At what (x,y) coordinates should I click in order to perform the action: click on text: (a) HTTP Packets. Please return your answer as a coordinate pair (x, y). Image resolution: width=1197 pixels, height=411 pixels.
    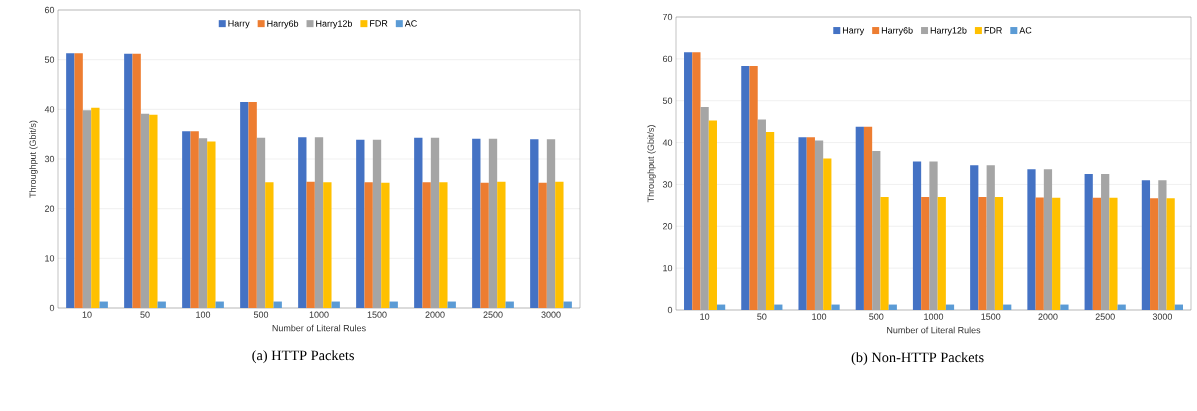
    Looking at the image, I should click on (303, 357).